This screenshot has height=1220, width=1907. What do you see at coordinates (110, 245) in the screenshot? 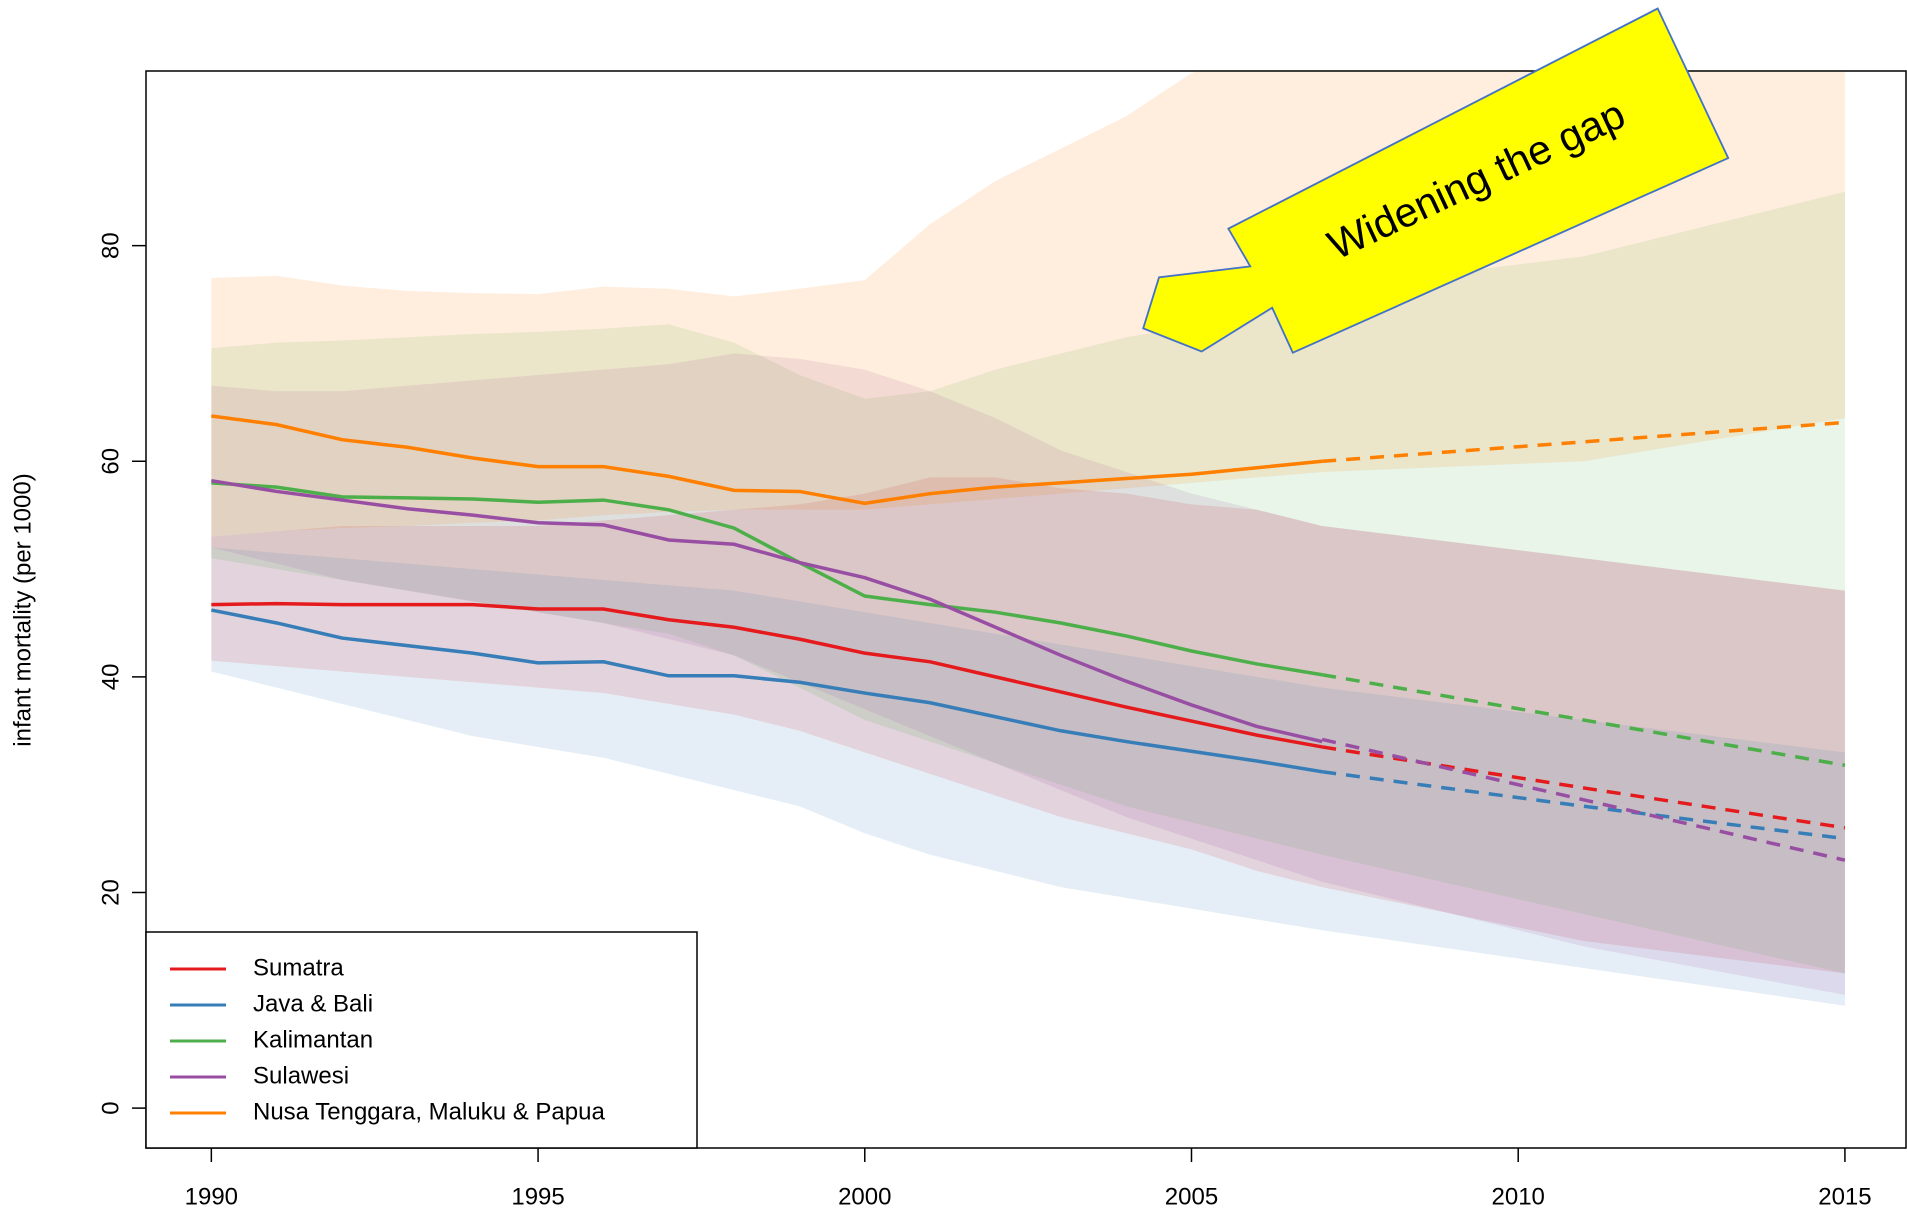
I see `y-tick-label: 80` at bounding box center [110, 245].